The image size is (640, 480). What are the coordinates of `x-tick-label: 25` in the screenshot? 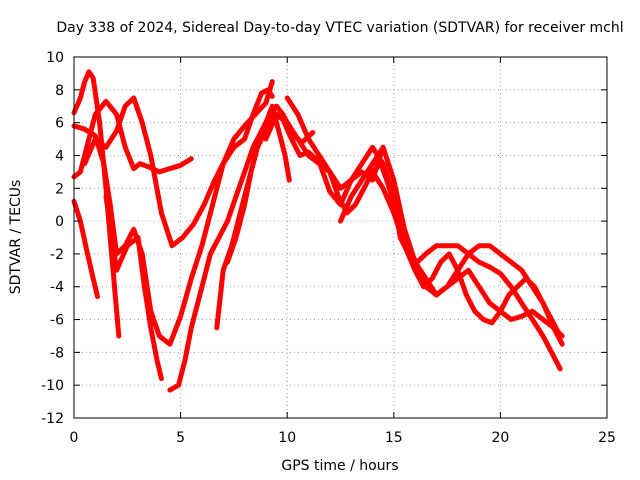 It's located at (607, 438).